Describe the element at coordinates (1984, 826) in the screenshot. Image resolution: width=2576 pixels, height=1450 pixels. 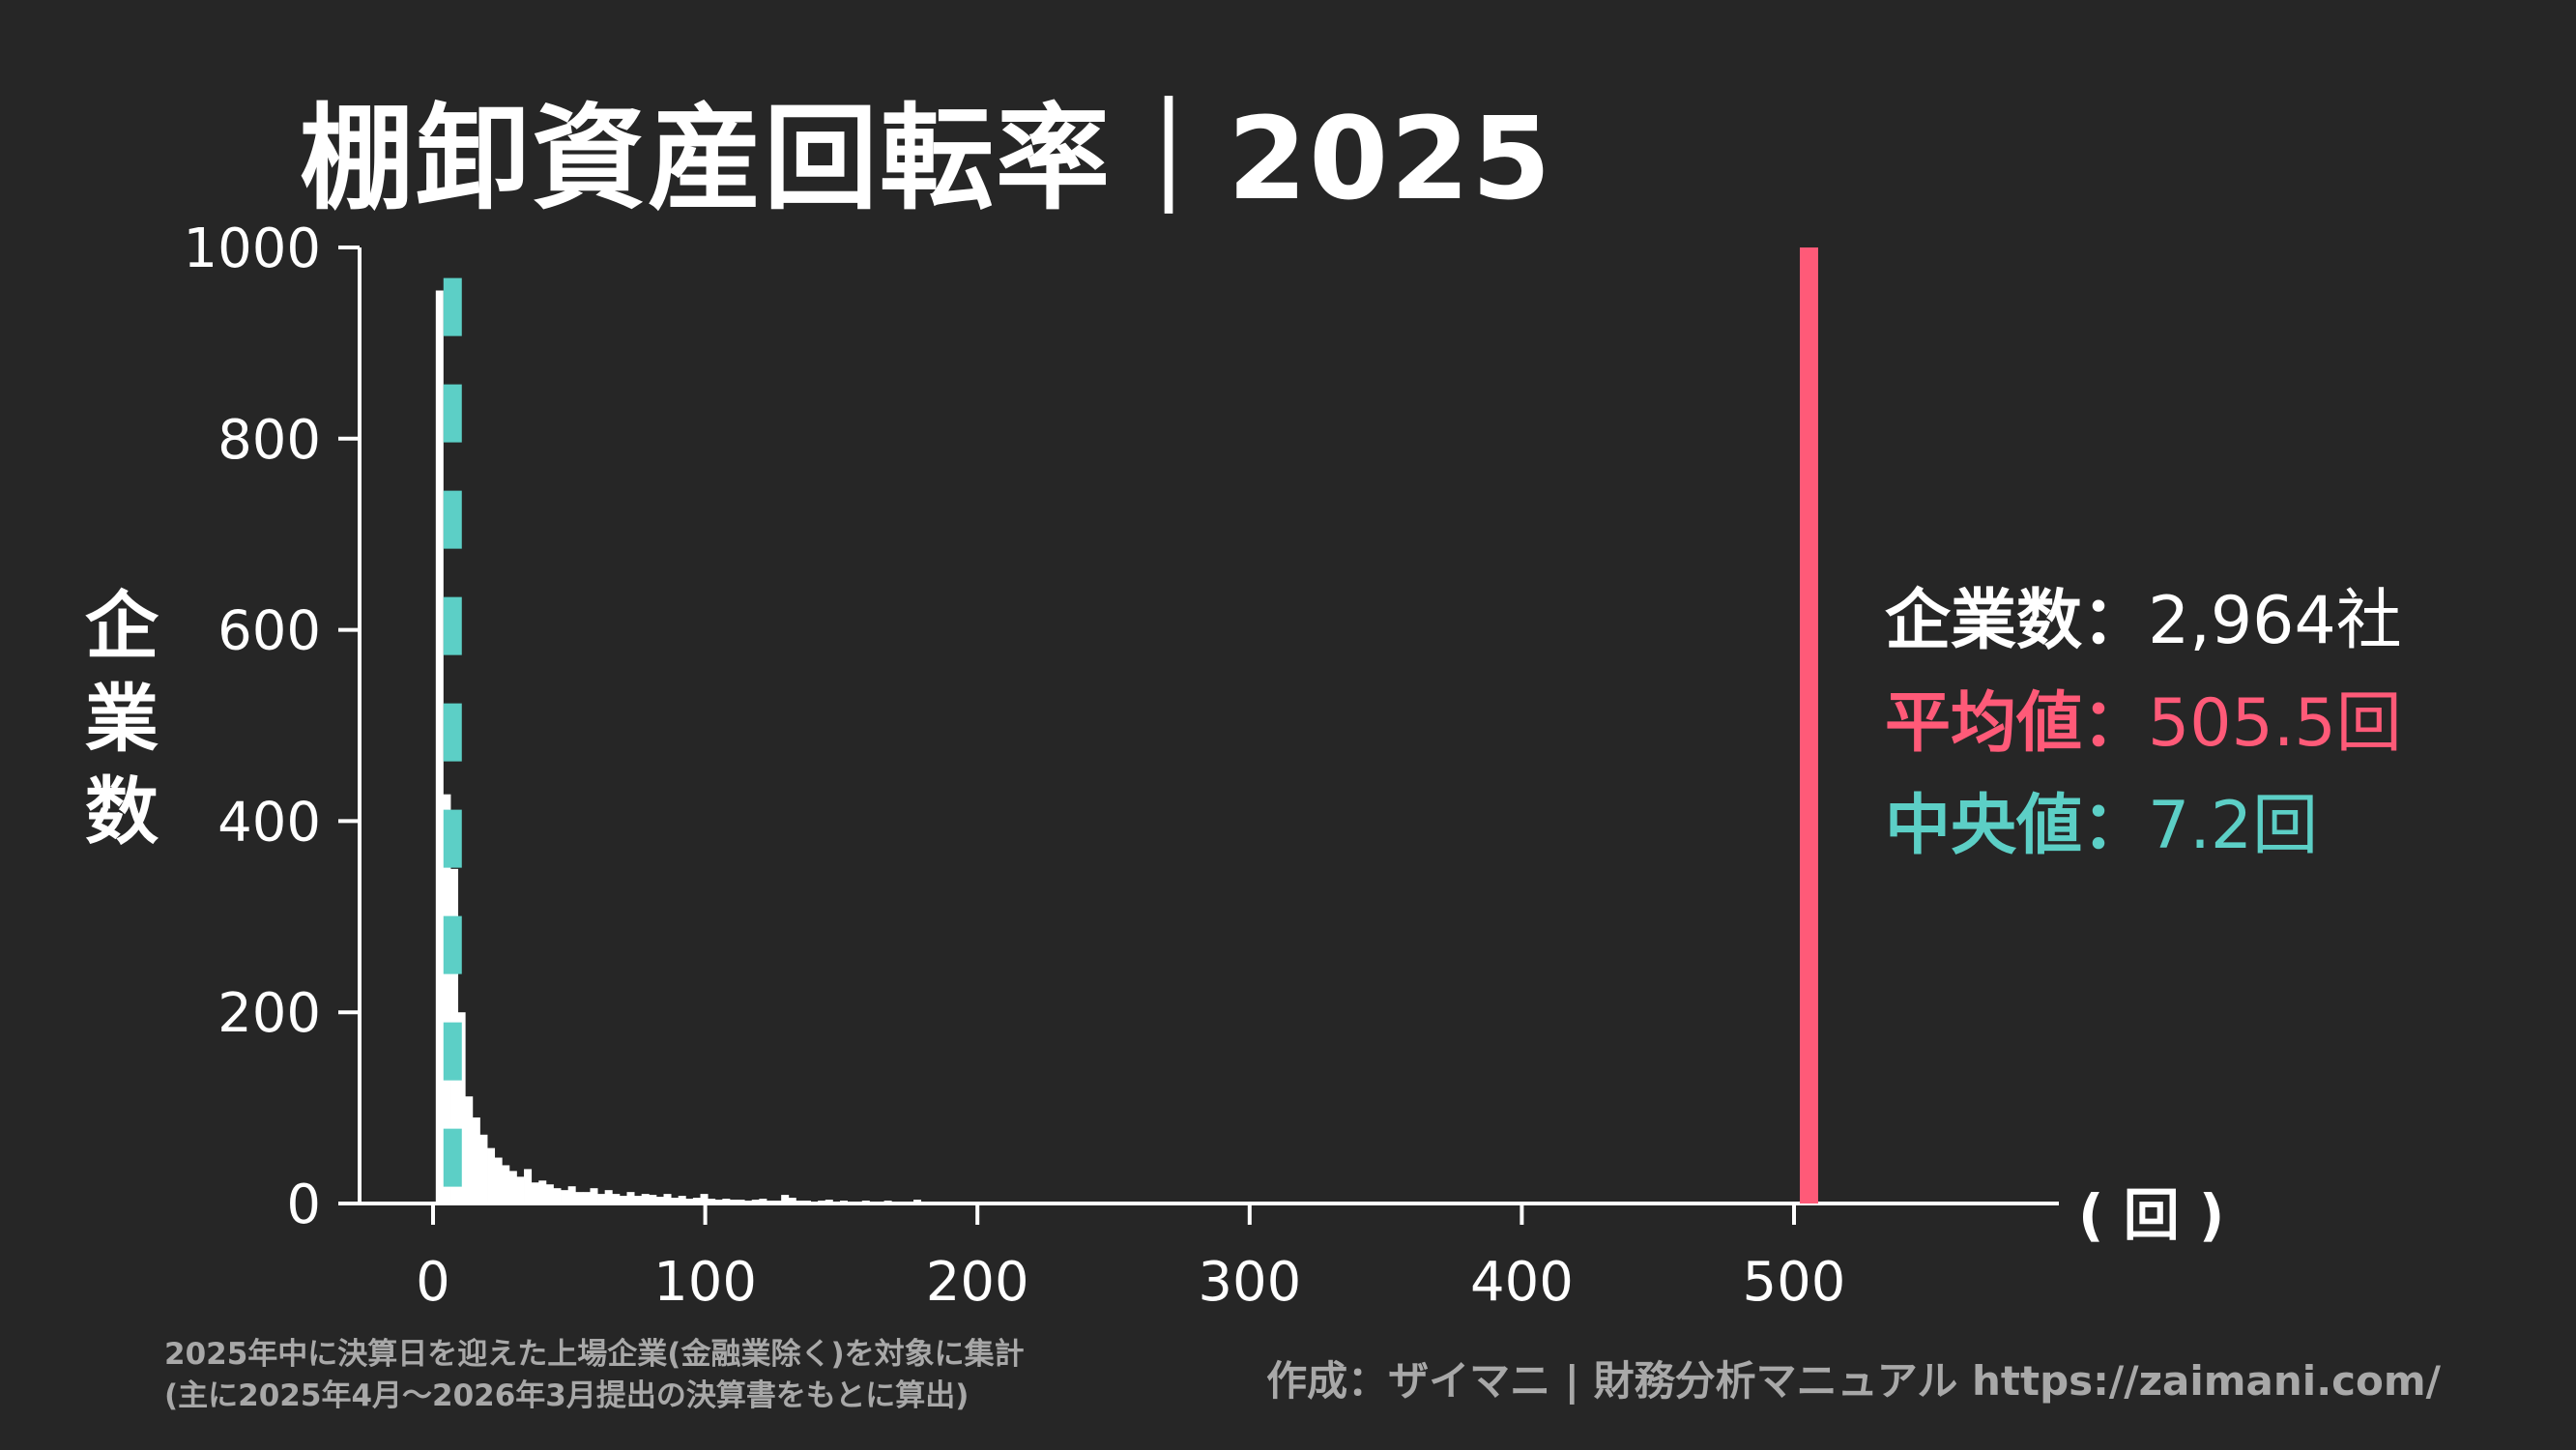
I see `stat-median-label: 中央値` at that location.